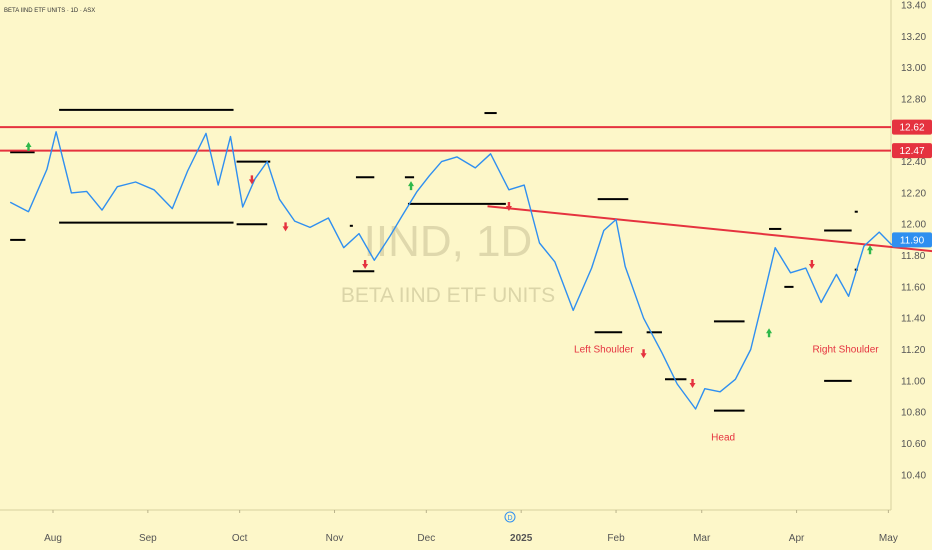 This screenshot has width=932, height=550. What do you see at coordinates (471, 527) in the screenshot?
I see `time-axis: Aug Sep Oct Nov Dec 2025 Feb Mar Apr May` at bounding box center [471, 527].